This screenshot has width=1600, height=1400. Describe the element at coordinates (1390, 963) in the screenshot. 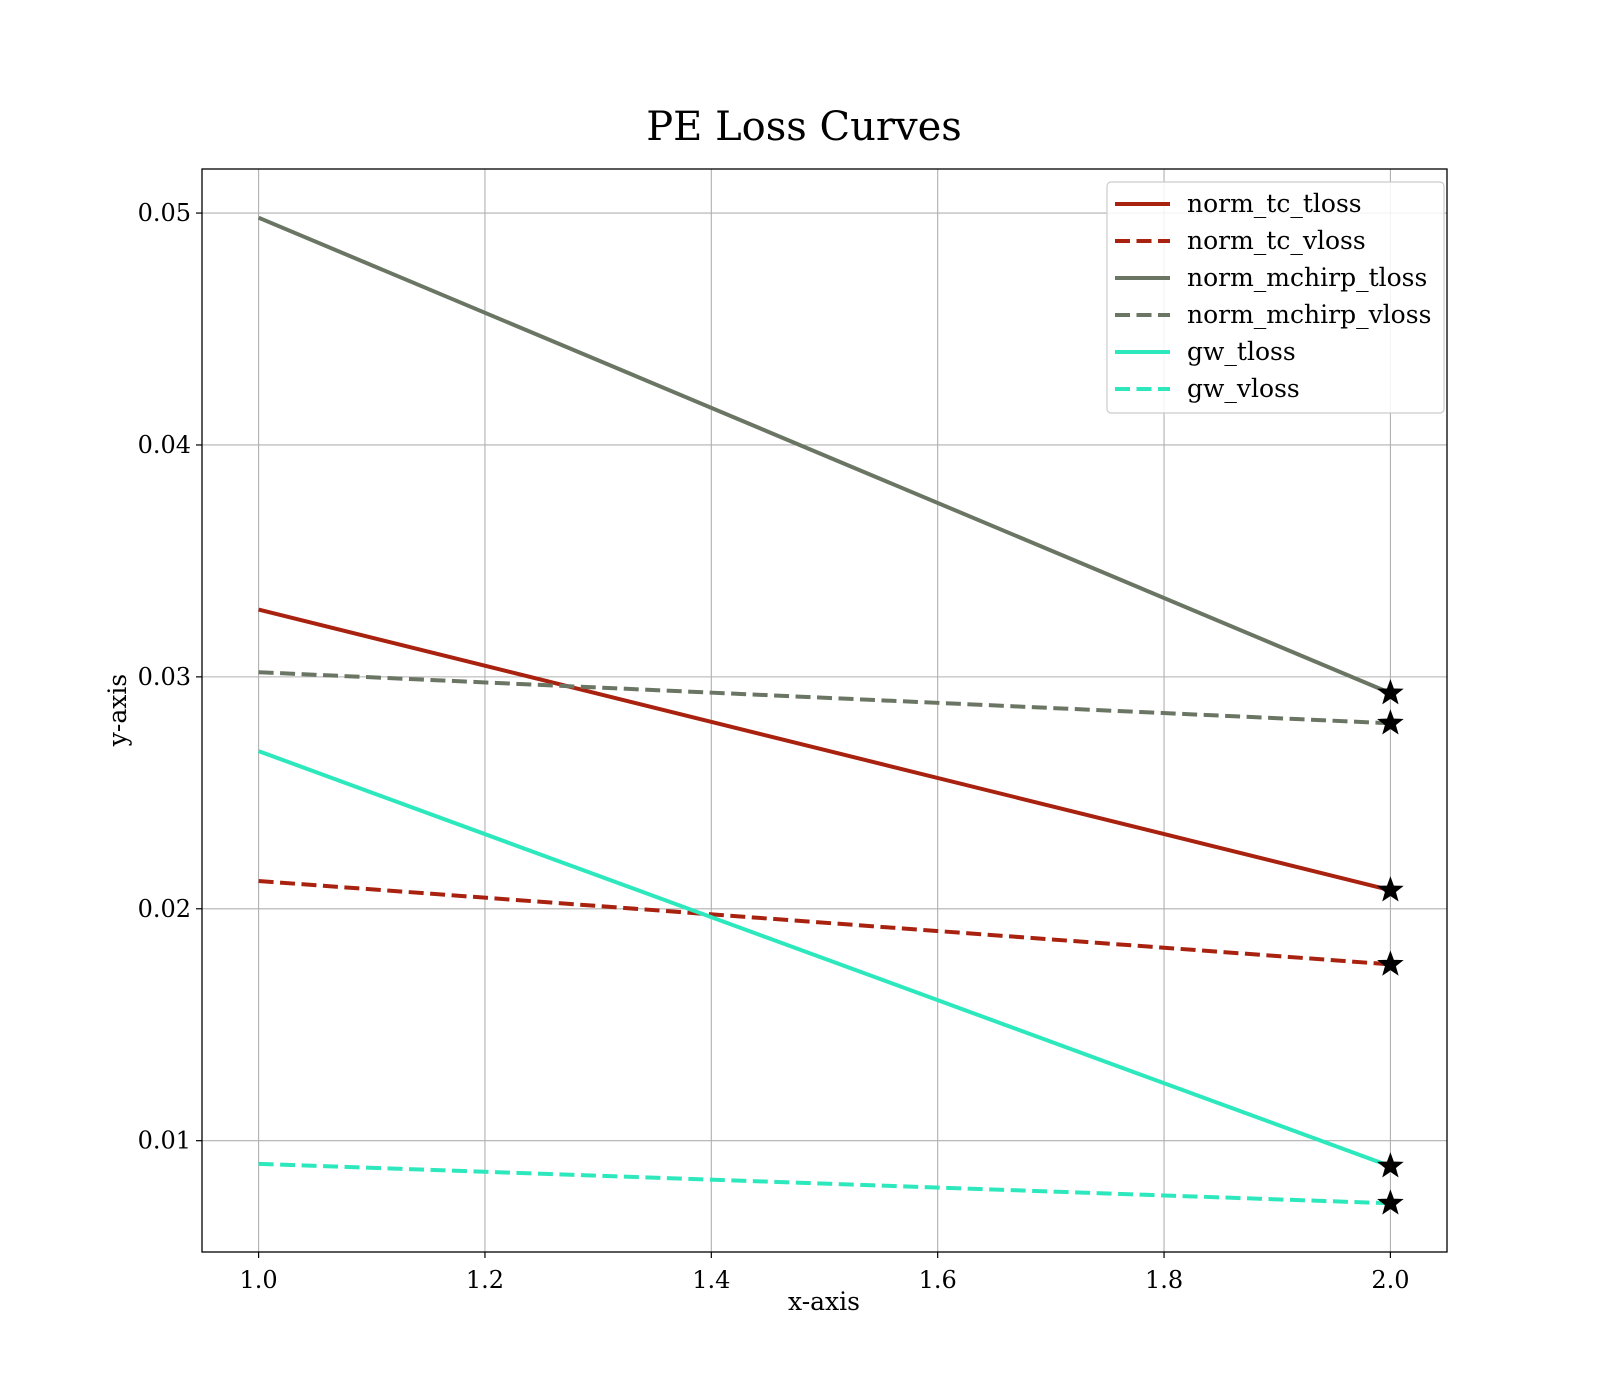

I see `star-marker-norm_tc_vloss` at that location.